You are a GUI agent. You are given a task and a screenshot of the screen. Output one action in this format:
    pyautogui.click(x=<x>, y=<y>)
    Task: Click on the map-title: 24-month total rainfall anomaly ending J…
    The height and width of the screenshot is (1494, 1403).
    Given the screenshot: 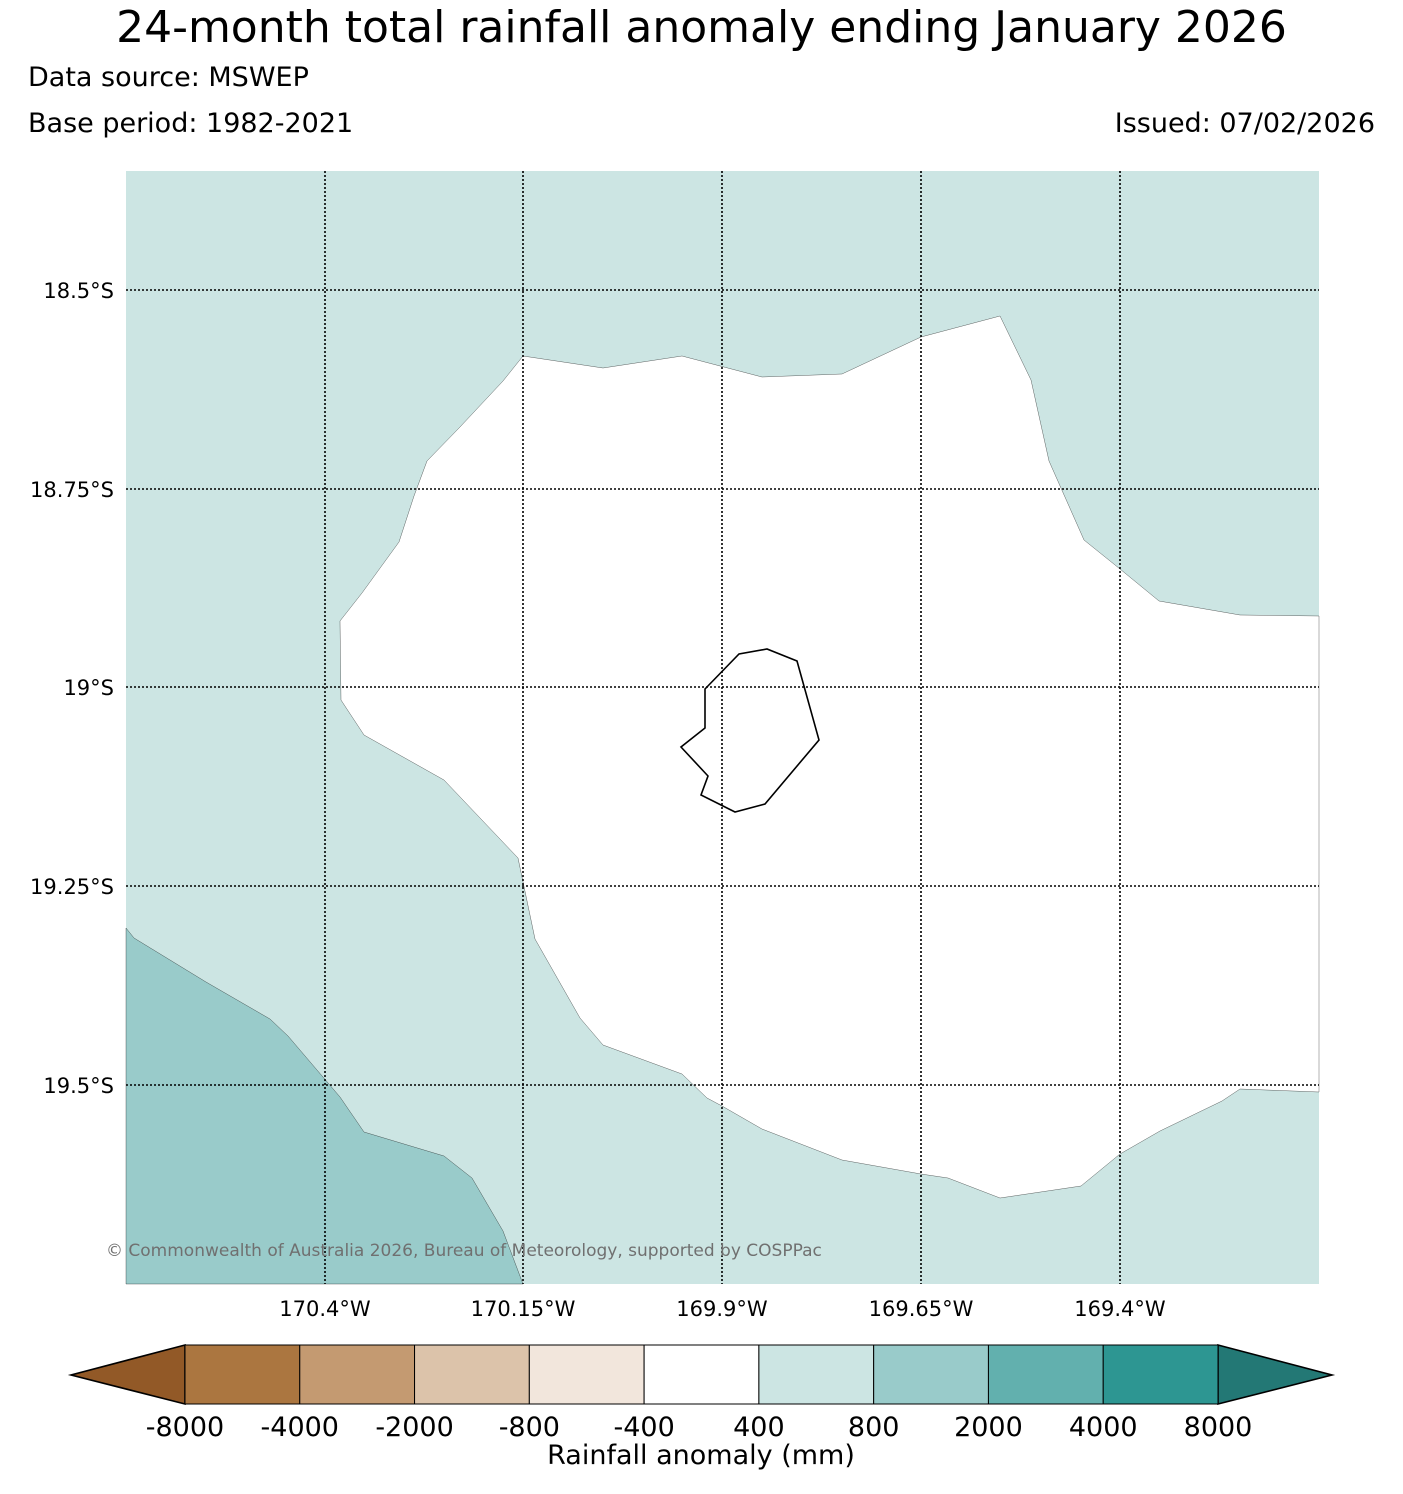 What is the action you would take?
    pyautogui.click(x=701, y=27)
    